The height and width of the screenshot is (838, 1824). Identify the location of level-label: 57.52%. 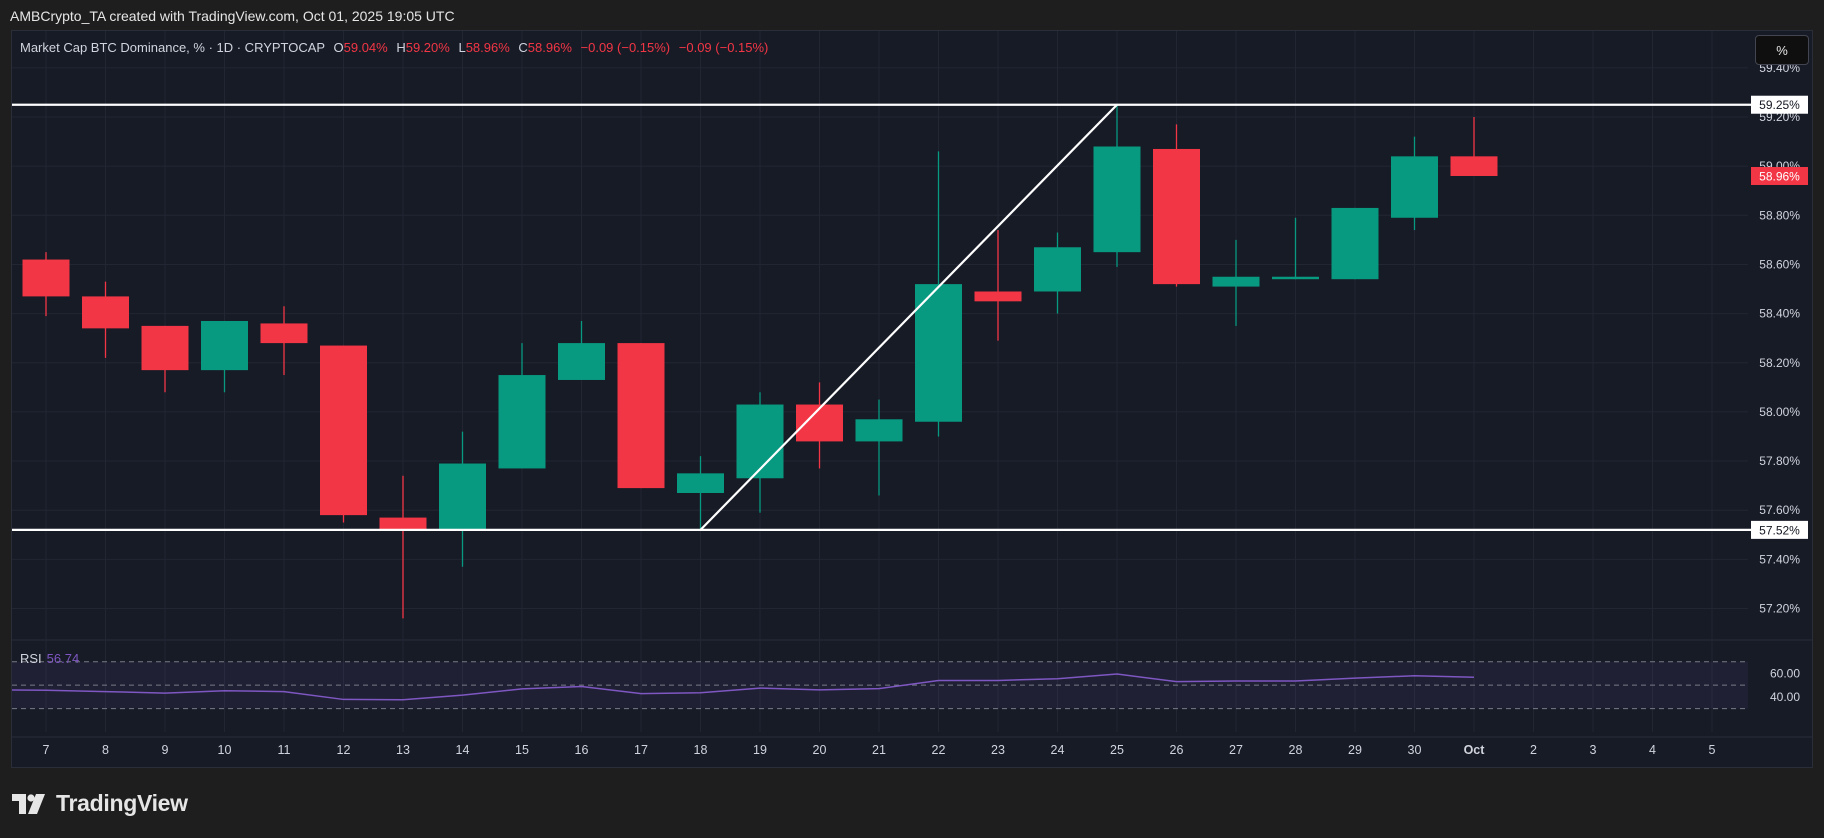
(1779, 530).